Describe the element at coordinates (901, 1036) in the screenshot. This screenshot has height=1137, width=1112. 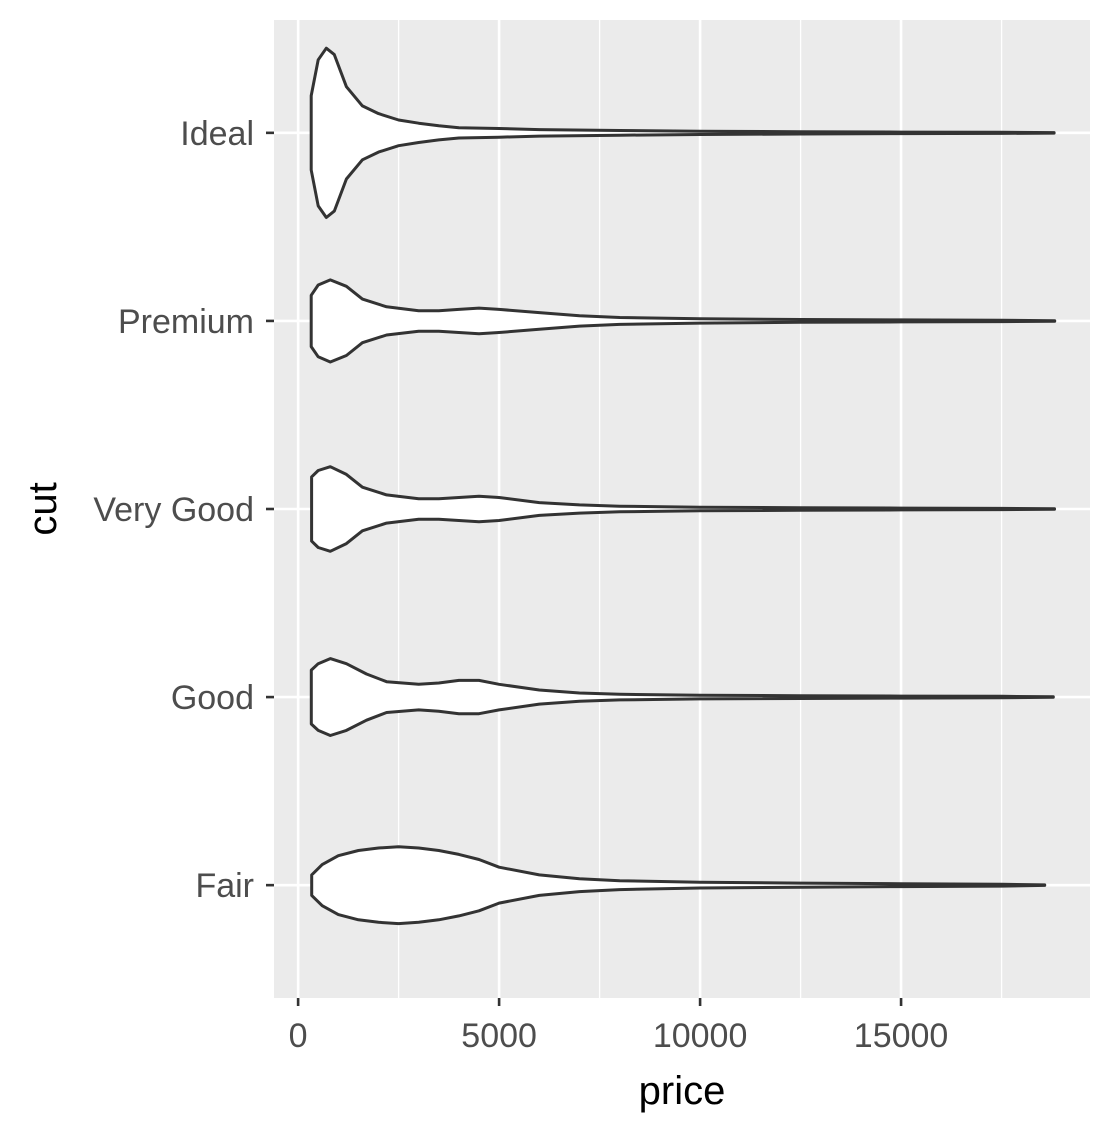
I see `x-tick-label: 15000` at that location.